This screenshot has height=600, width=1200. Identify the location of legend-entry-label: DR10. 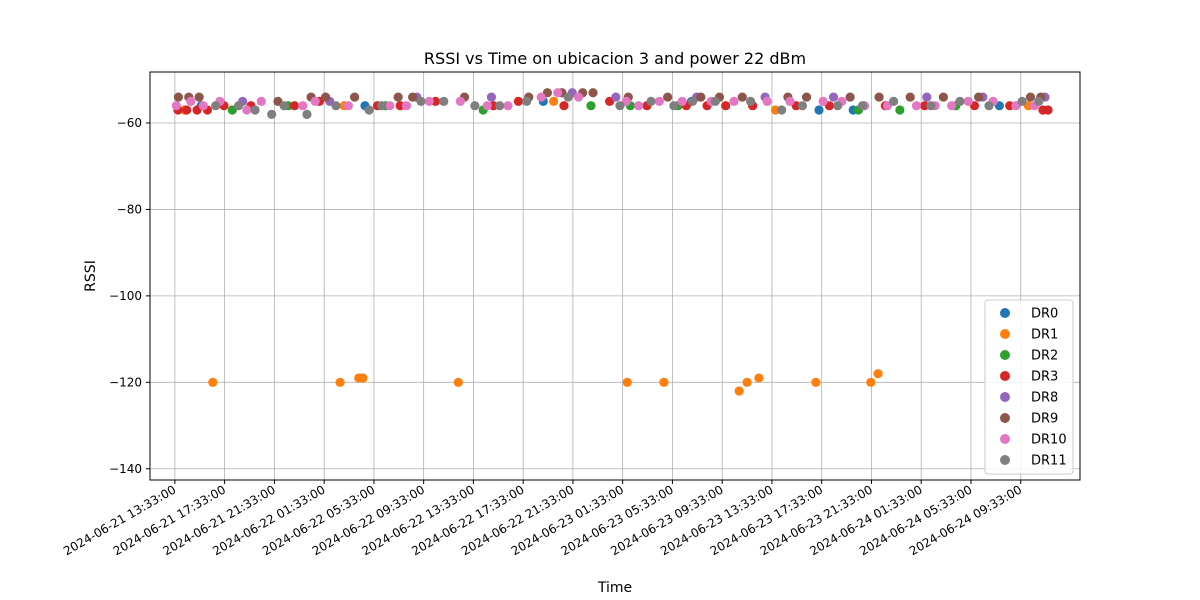
(1049, 440).